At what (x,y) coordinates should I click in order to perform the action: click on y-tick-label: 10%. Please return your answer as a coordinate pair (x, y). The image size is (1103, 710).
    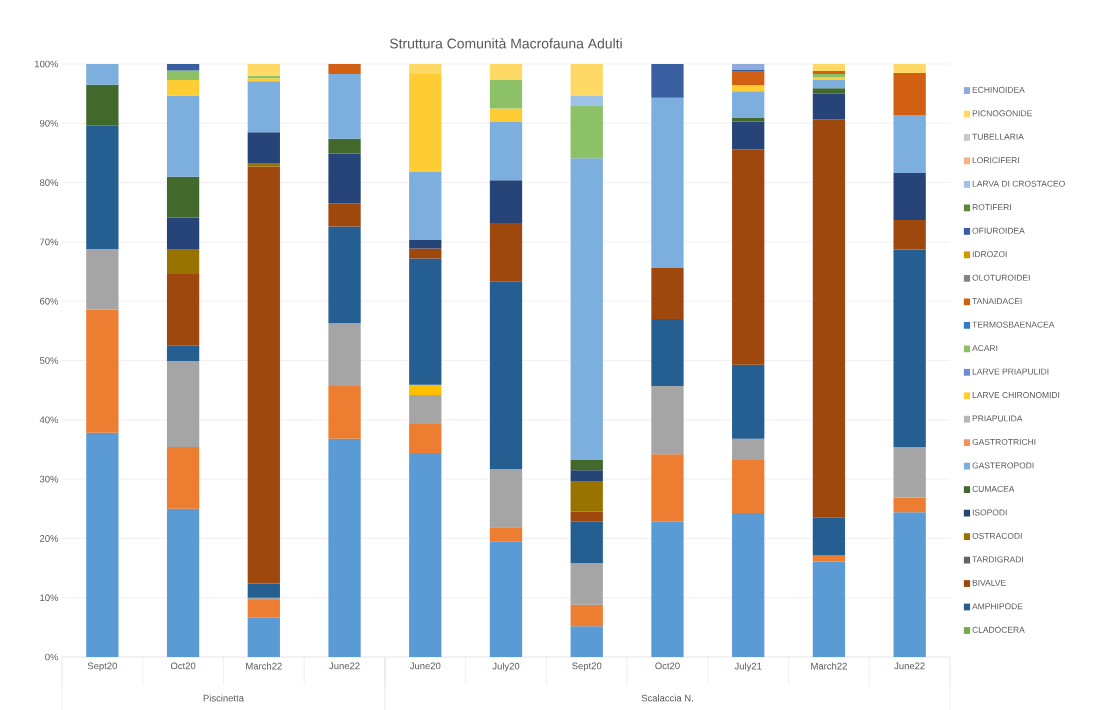
    Looking at the image, I should click on (49, 598).